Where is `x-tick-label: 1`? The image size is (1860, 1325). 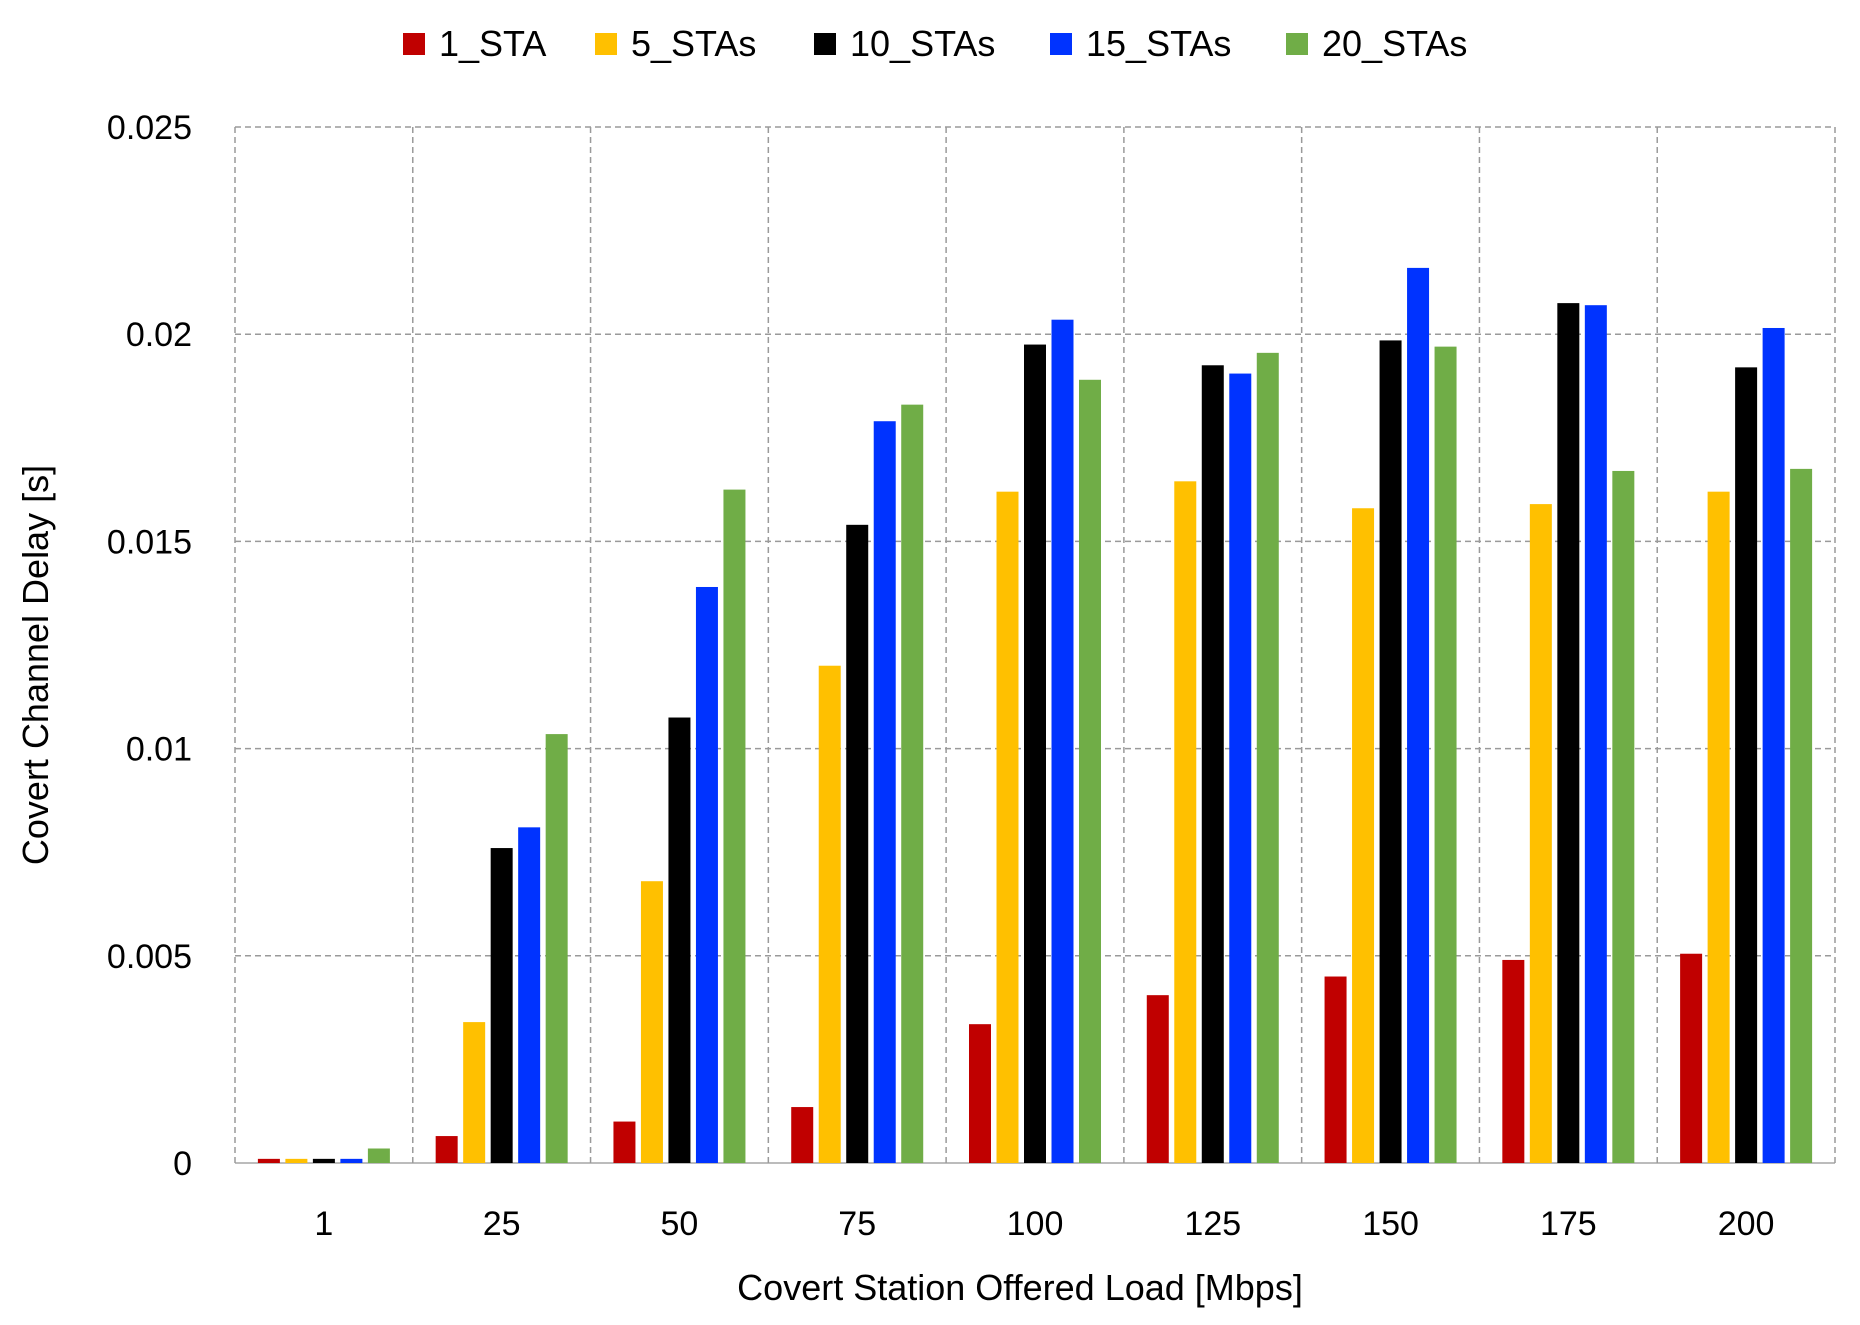 x-tick-label: 1 is located at coordinates (323, 1224).